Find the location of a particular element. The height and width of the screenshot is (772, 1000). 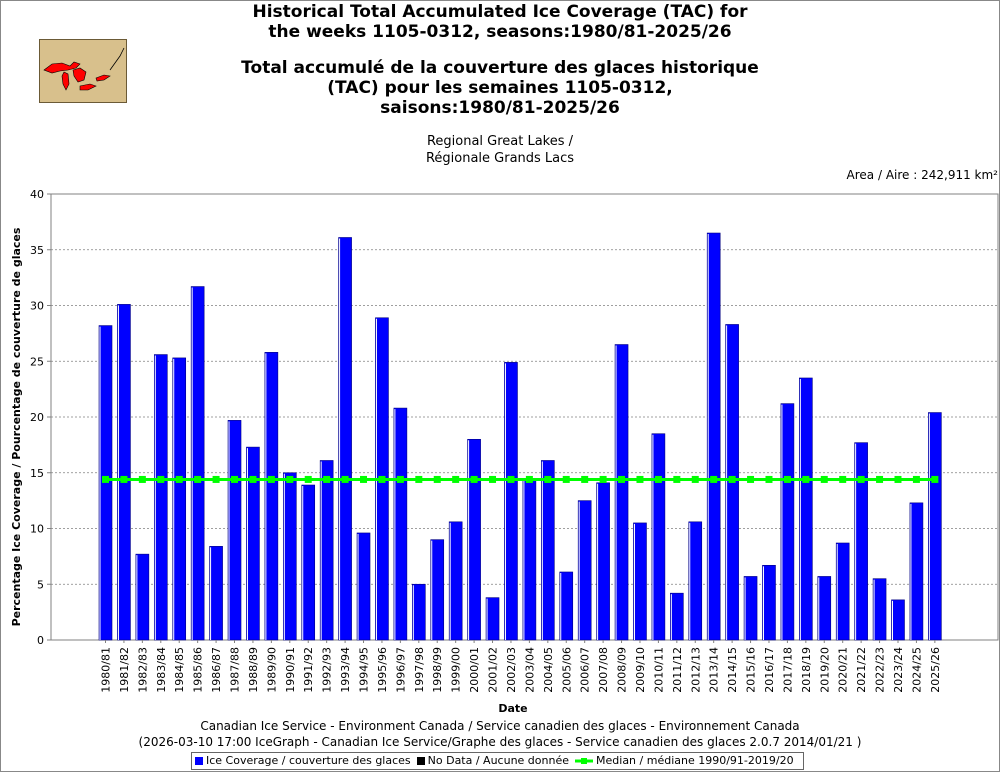

x-tick-label: 2015/16 is located at coordinates (751, 670).